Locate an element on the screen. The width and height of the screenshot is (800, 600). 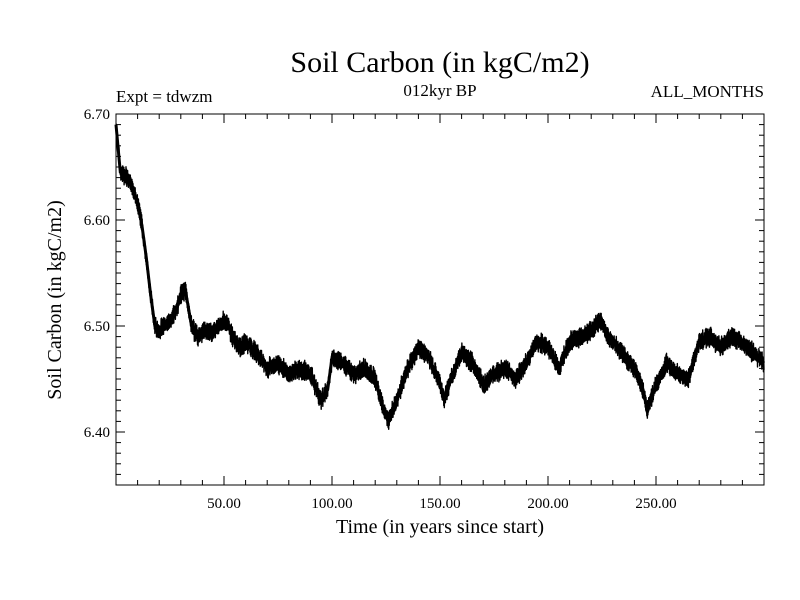
y-axis-label: Soil Carbon (in kgC/m2) is located at coordinates (55, 299).